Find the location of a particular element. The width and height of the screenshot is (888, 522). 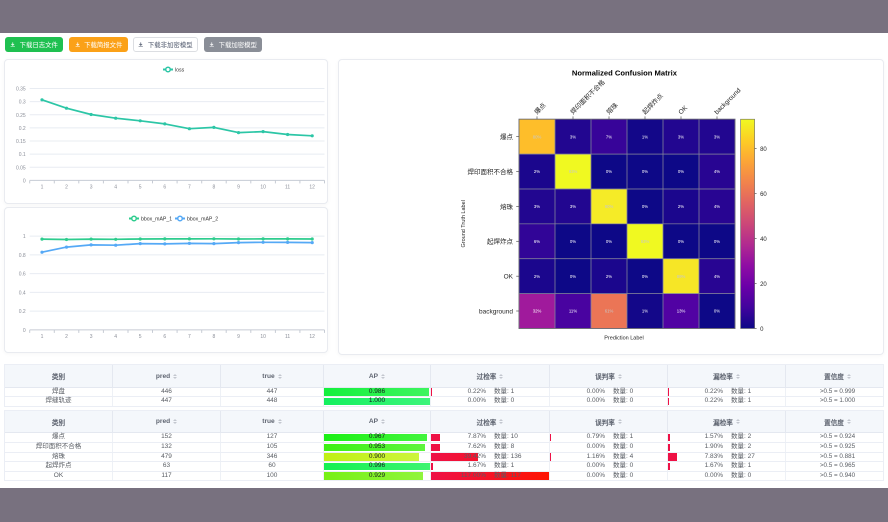

svg-text: 0.25 is located at coordinates (21, 116).